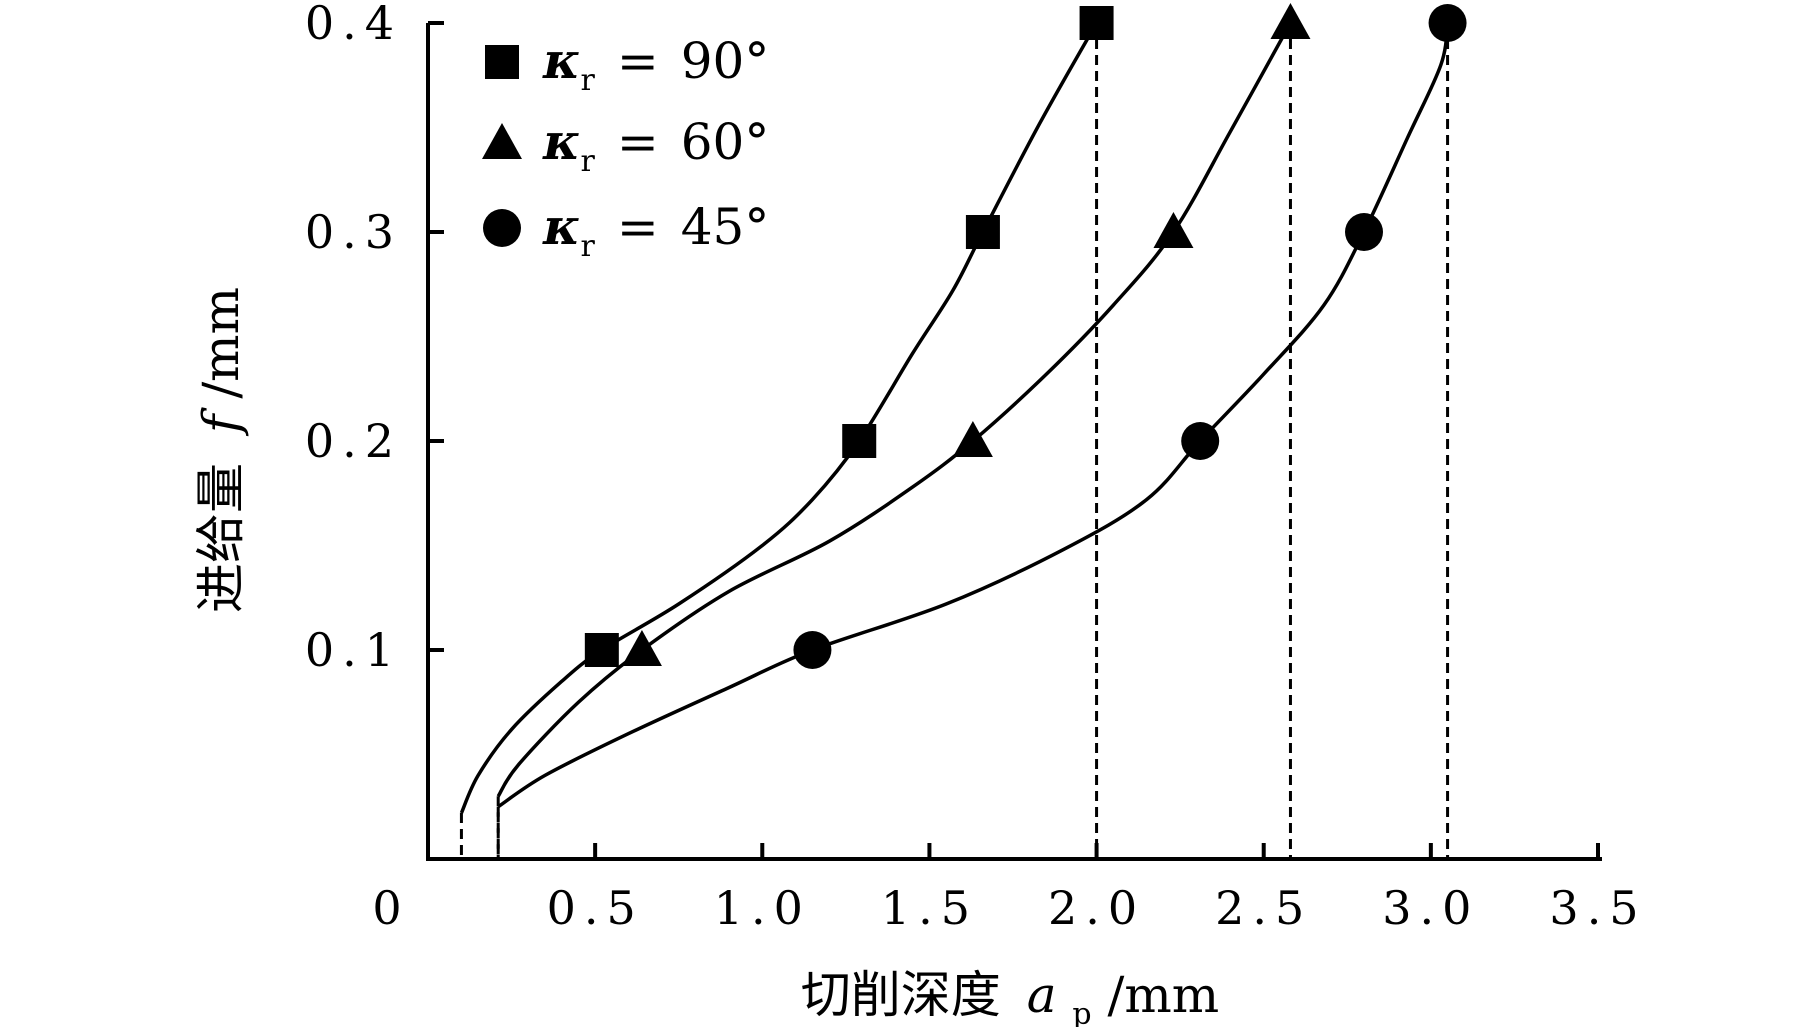  Describe the element at coordinates (353, 25) in the screenshot. I see `y-tick-label: 0.4` at that location.